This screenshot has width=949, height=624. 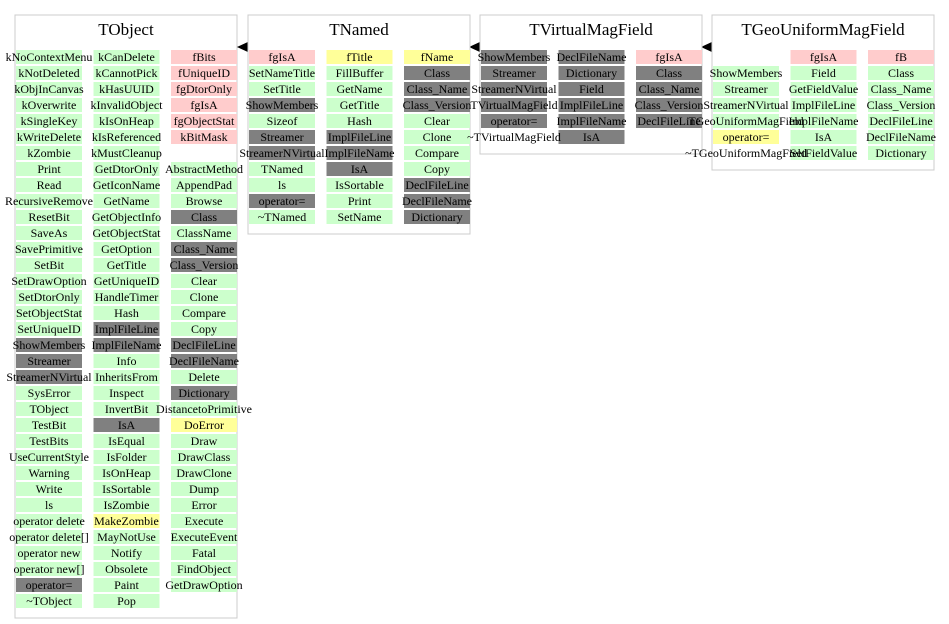 I want to click on member-name: Info, so click(x=127, y=361).